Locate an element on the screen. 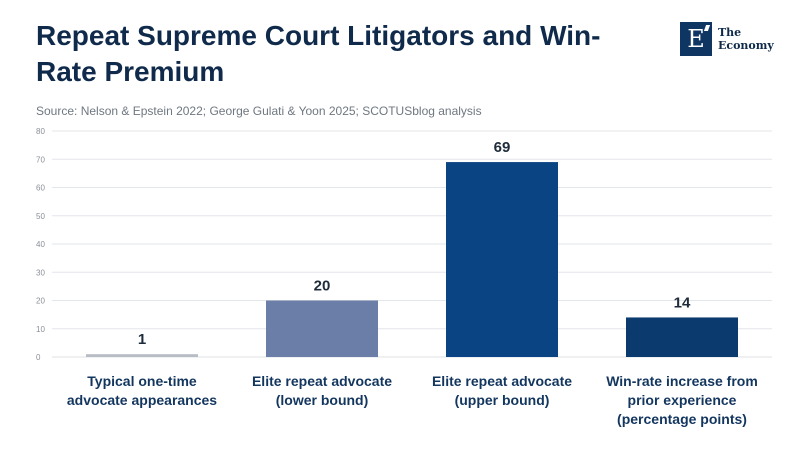 This screenshot has width=800, height=450. y-tick-label: 30 is located at coordinates (40, 272).